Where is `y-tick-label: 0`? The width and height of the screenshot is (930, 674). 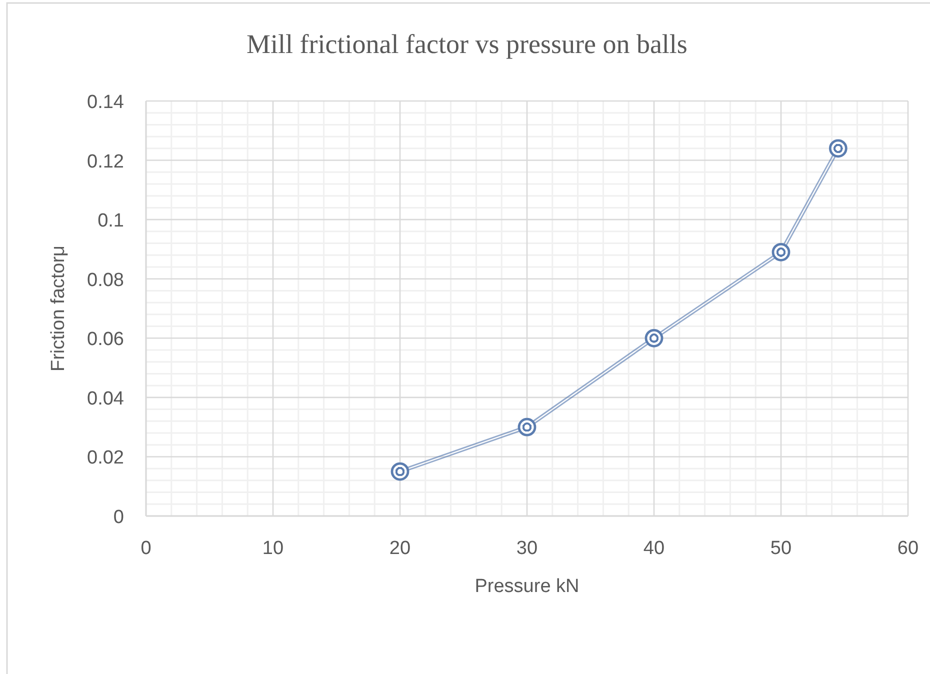 y-tick-label: 0 is located at coordinates (118, 517).